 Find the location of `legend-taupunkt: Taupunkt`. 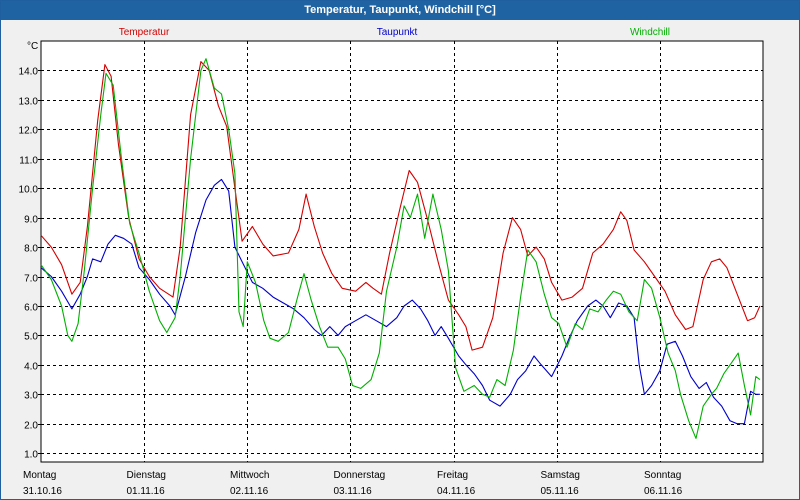

legend-taupunkt: Taupunkt is located at coordinates (397, 32).